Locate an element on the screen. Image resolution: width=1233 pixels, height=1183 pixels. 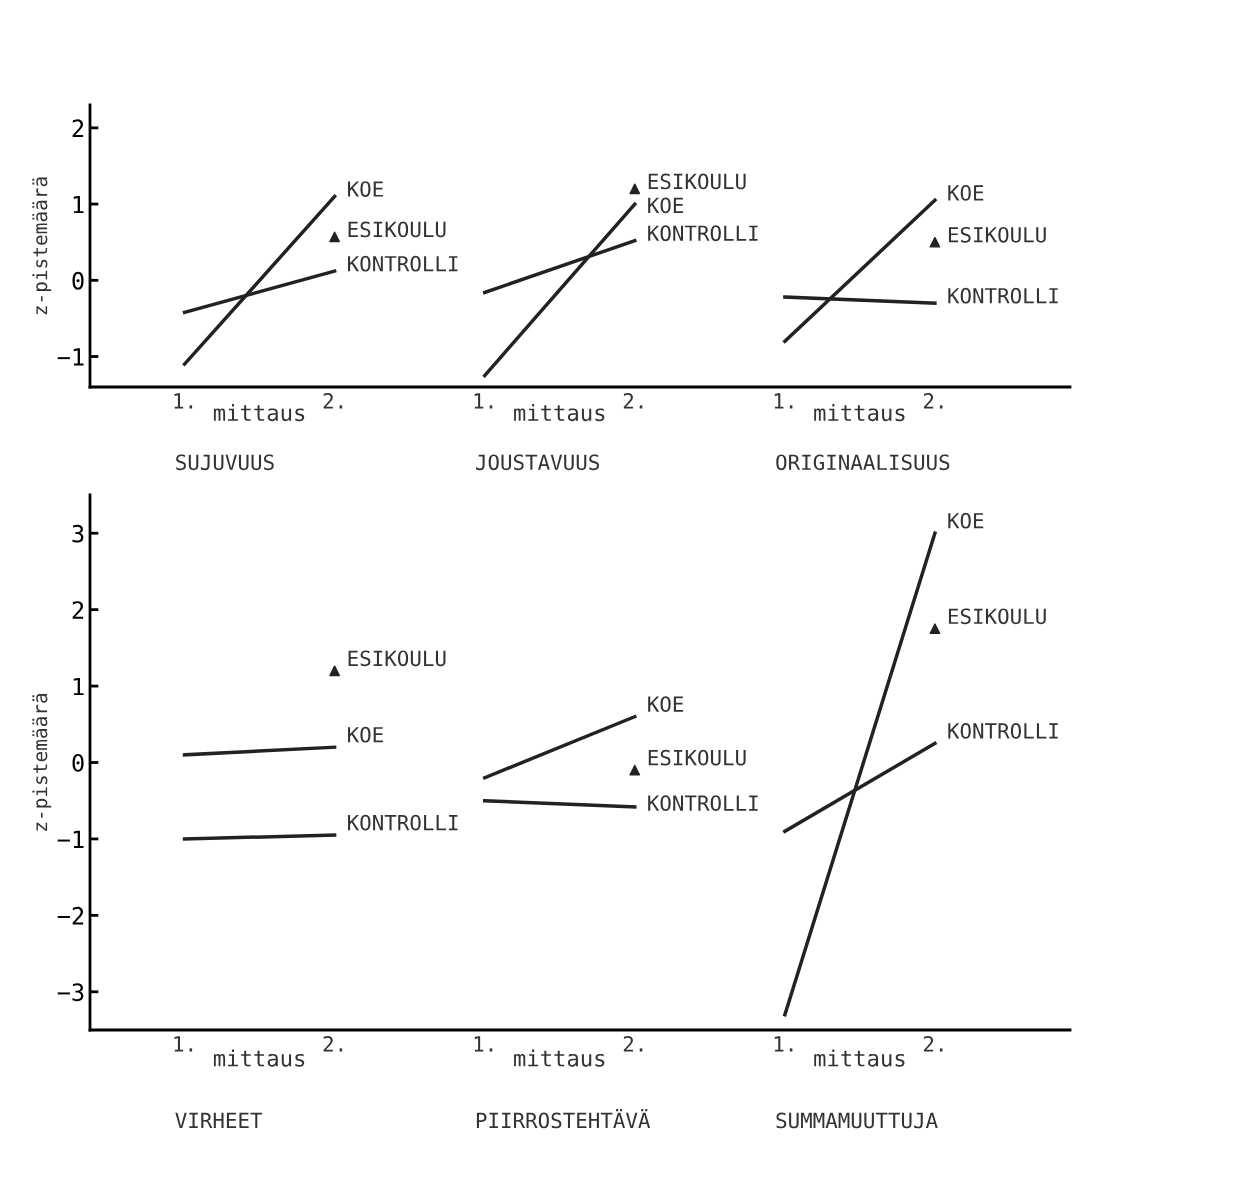
text: SUMMAMUUTTUJA is located at coordinates (857, 1120).